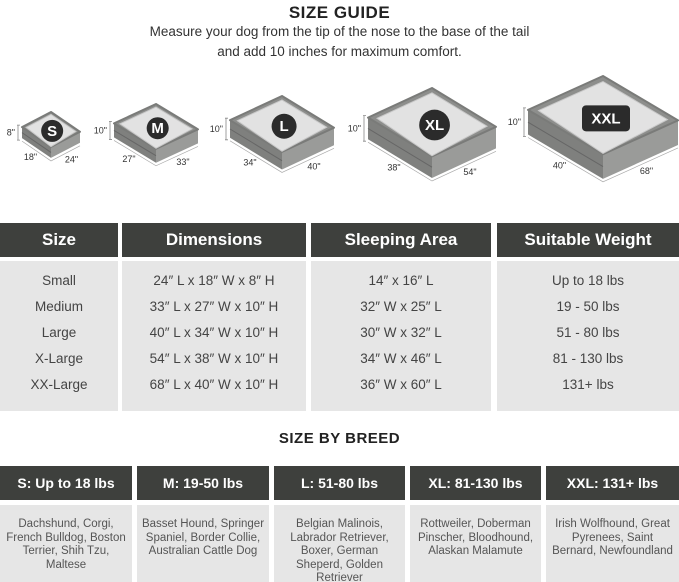  Describe the element at coordinates (401, 240) in the screenshot. I see `column-header: Sleeping Area` at that location.